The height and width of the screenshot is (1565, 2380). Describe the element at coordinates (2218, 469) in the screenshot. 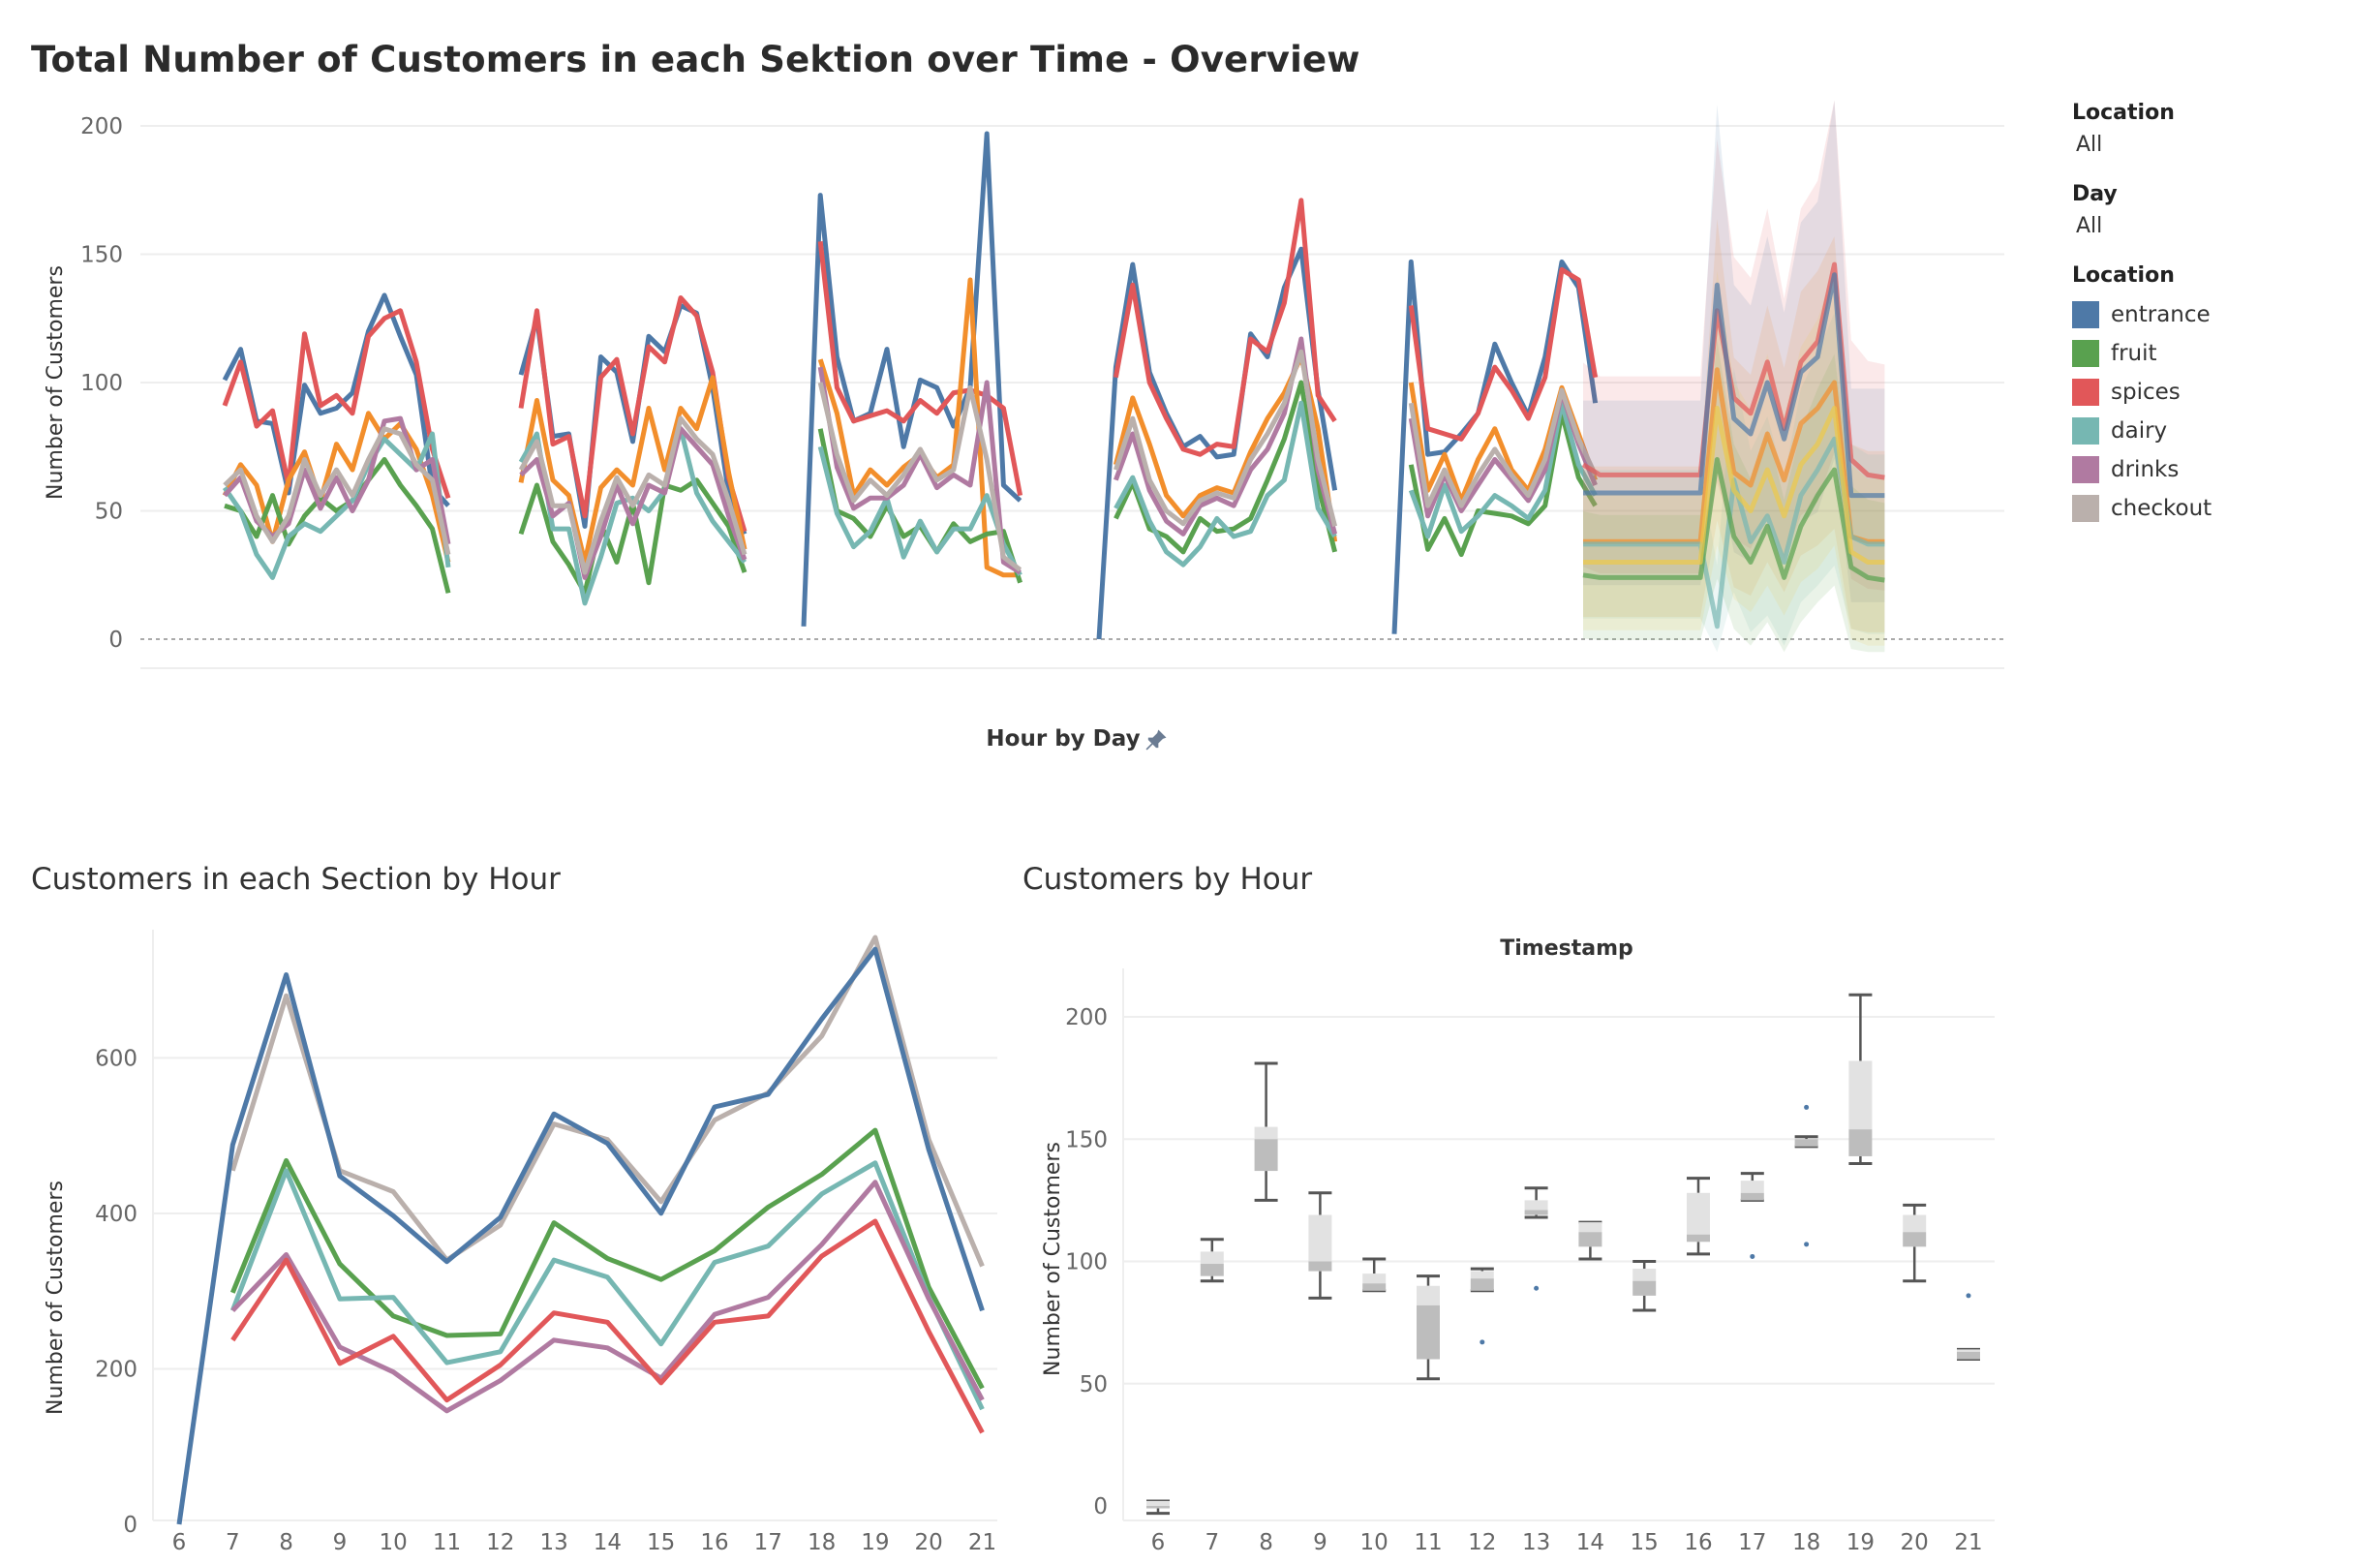

I see `legend-item-drinks: drinks` at that location.